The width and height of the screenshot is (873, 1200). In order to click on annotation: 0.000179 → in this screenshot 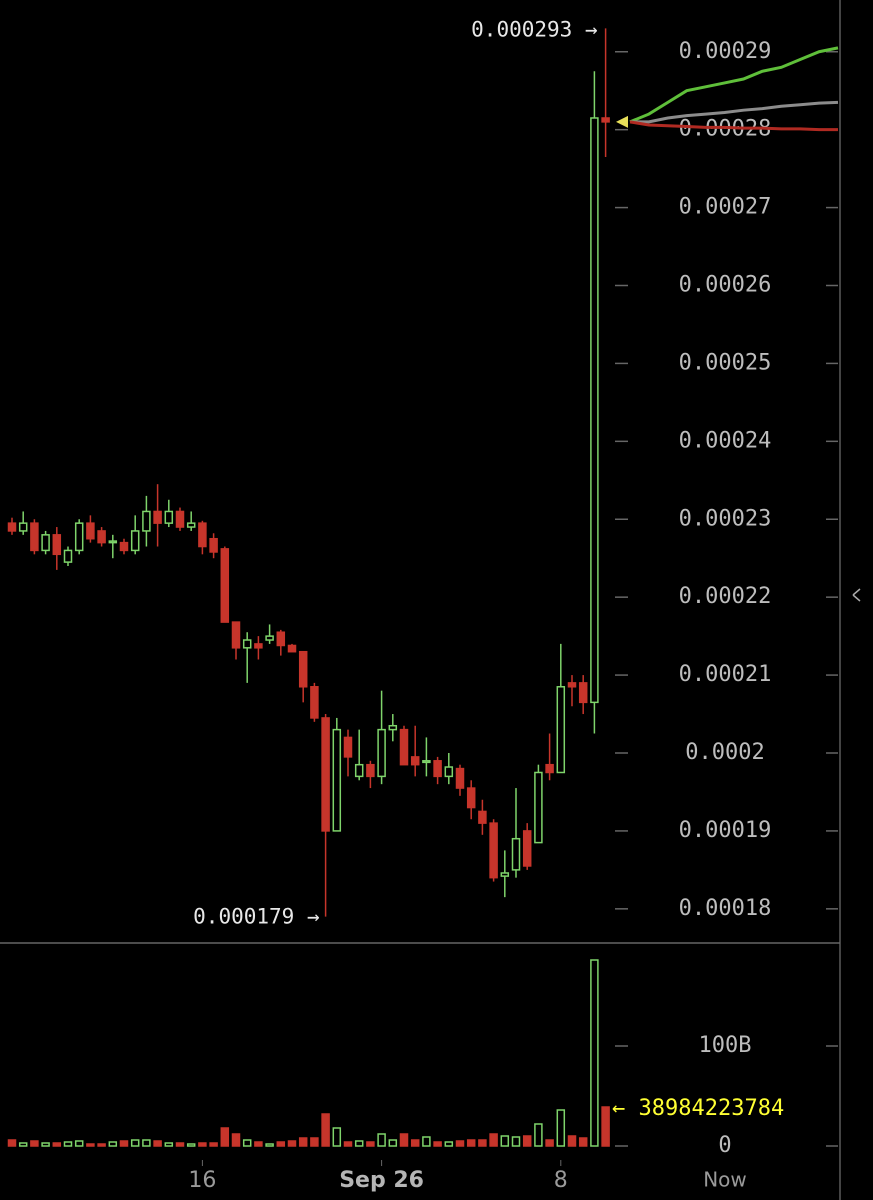, I will do `click(256, 917)`.